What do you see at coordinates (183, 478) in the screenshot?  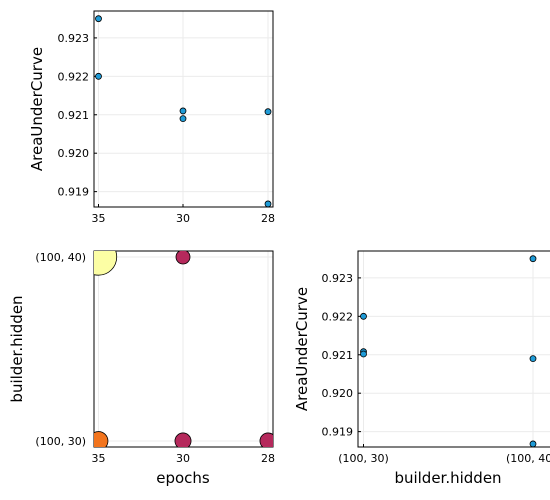 I see `x-axis-label: epochs` at bounding box center [183, 478].